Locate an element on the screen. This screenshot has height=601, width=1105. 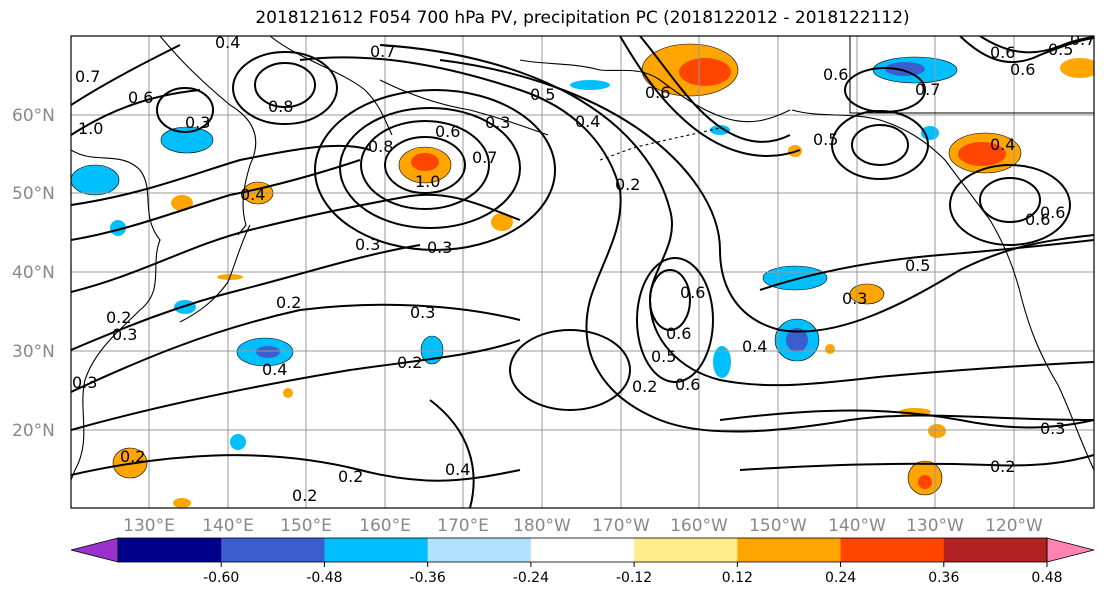
lon-label: 140°W is located at coordinates (857, 526).